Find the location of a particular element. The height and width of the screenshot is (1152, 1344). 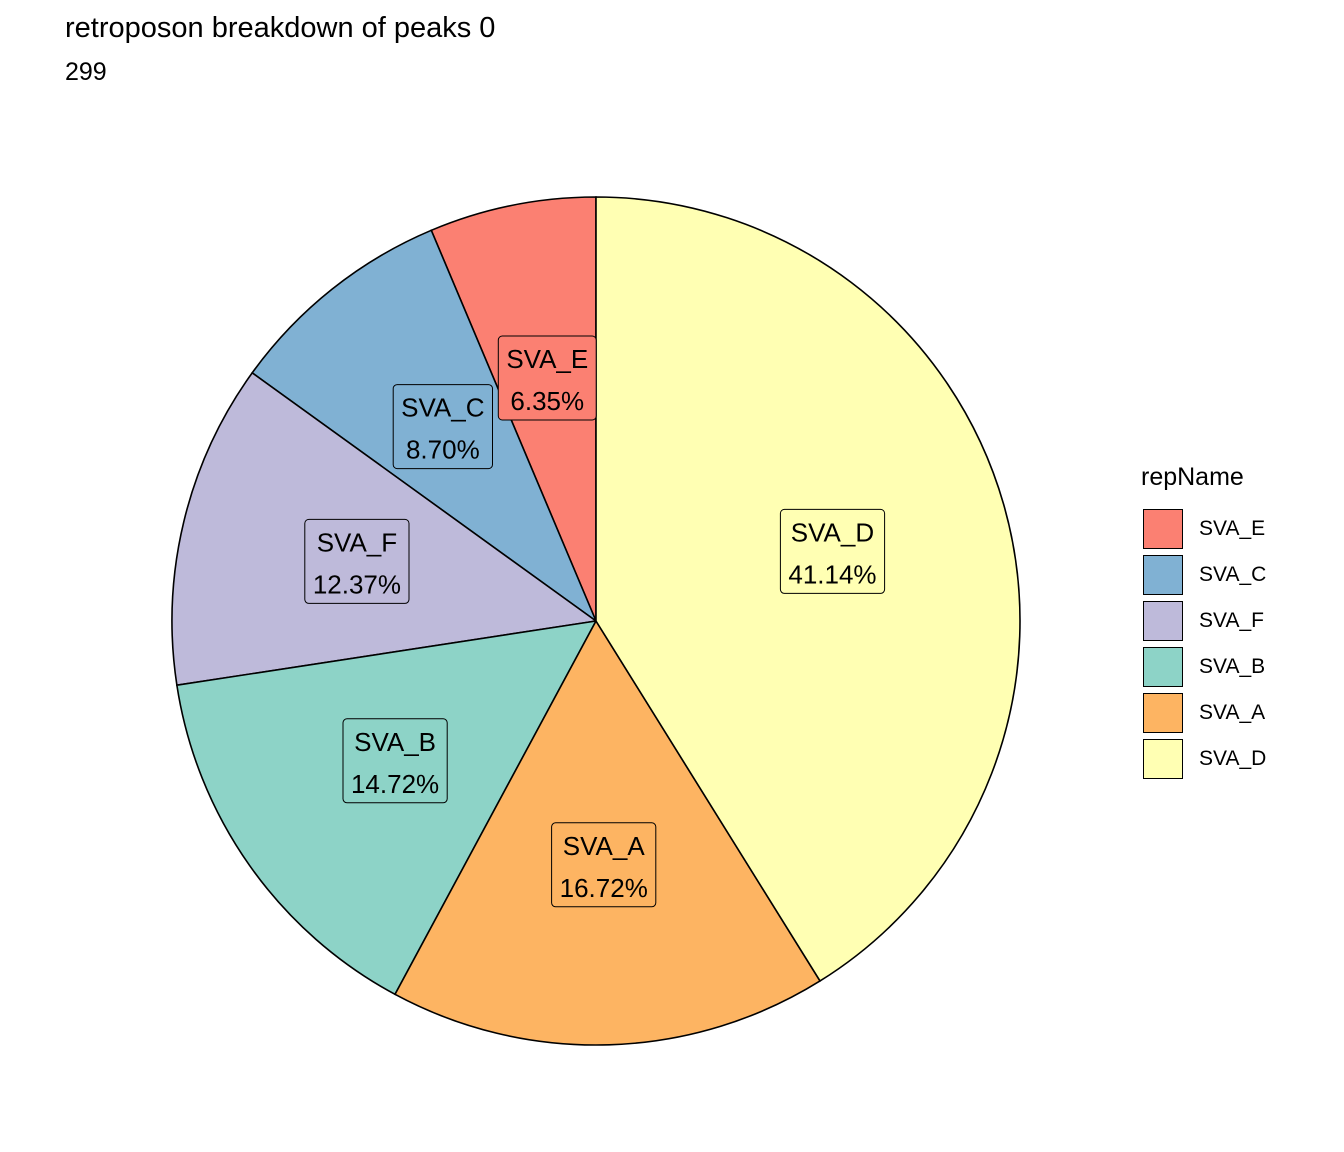

legend-label: SVA_E is located at coordinates (1232, 528).